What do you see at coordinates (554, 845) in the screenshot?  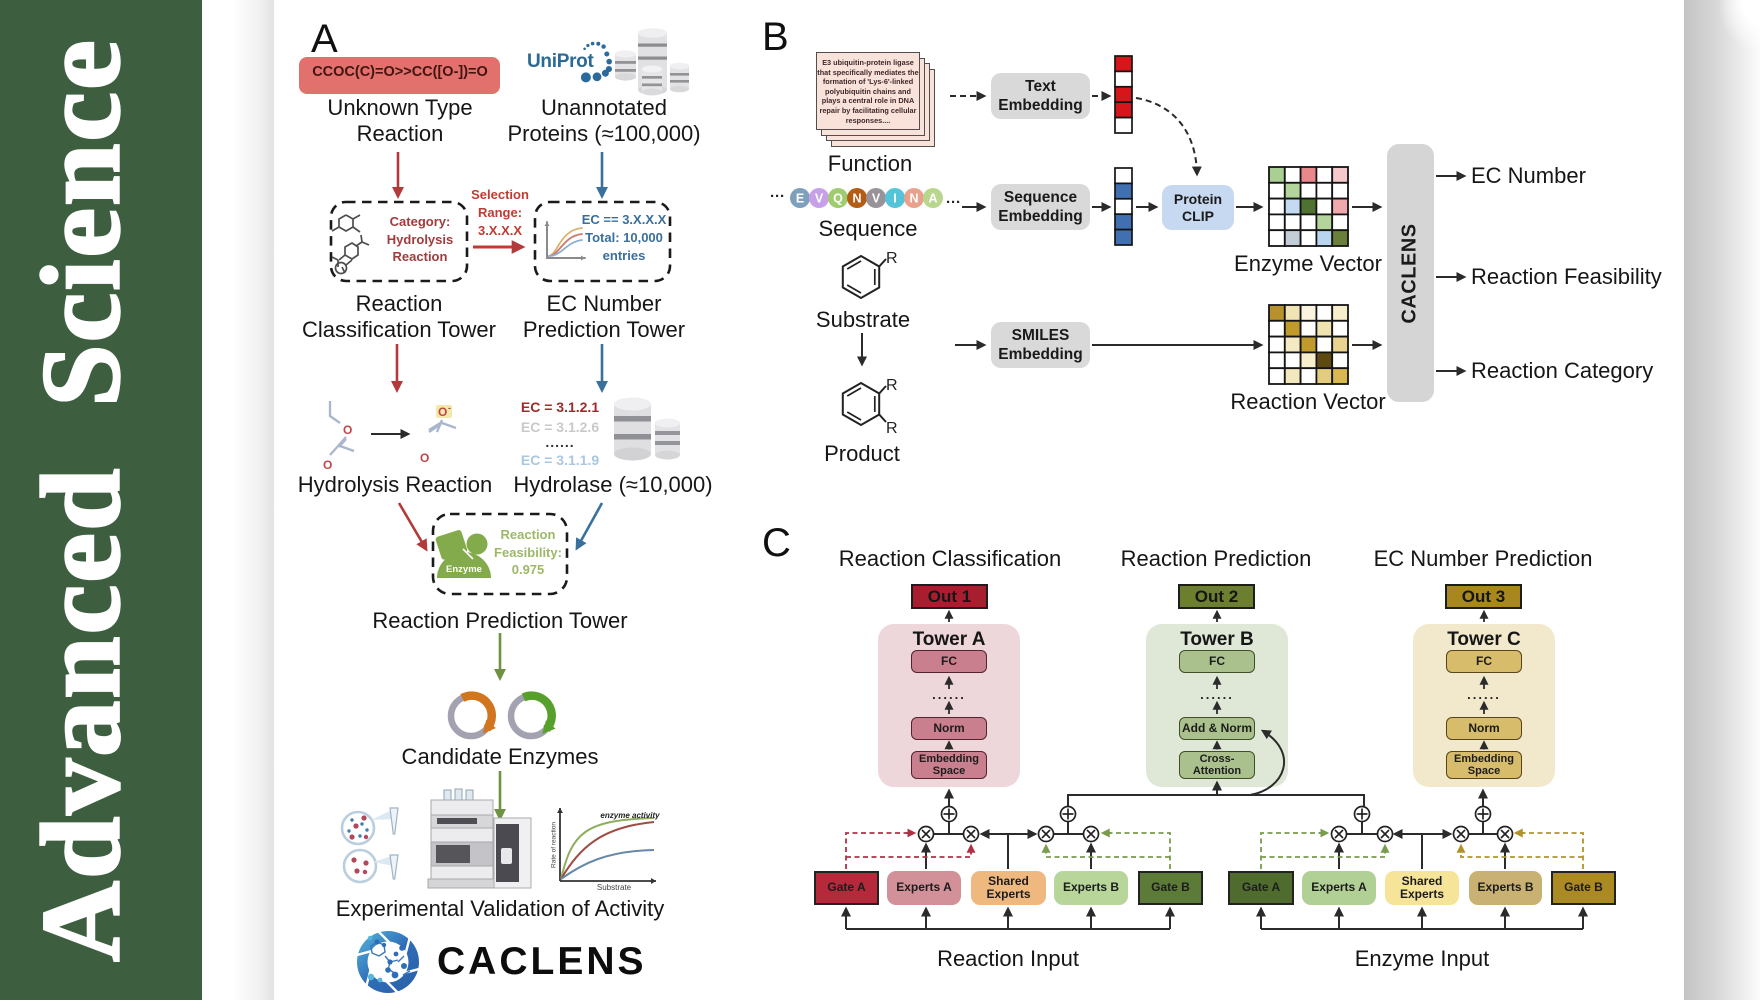 I see `svg-text: Rate of reaction` at bounding box center [554, 845].